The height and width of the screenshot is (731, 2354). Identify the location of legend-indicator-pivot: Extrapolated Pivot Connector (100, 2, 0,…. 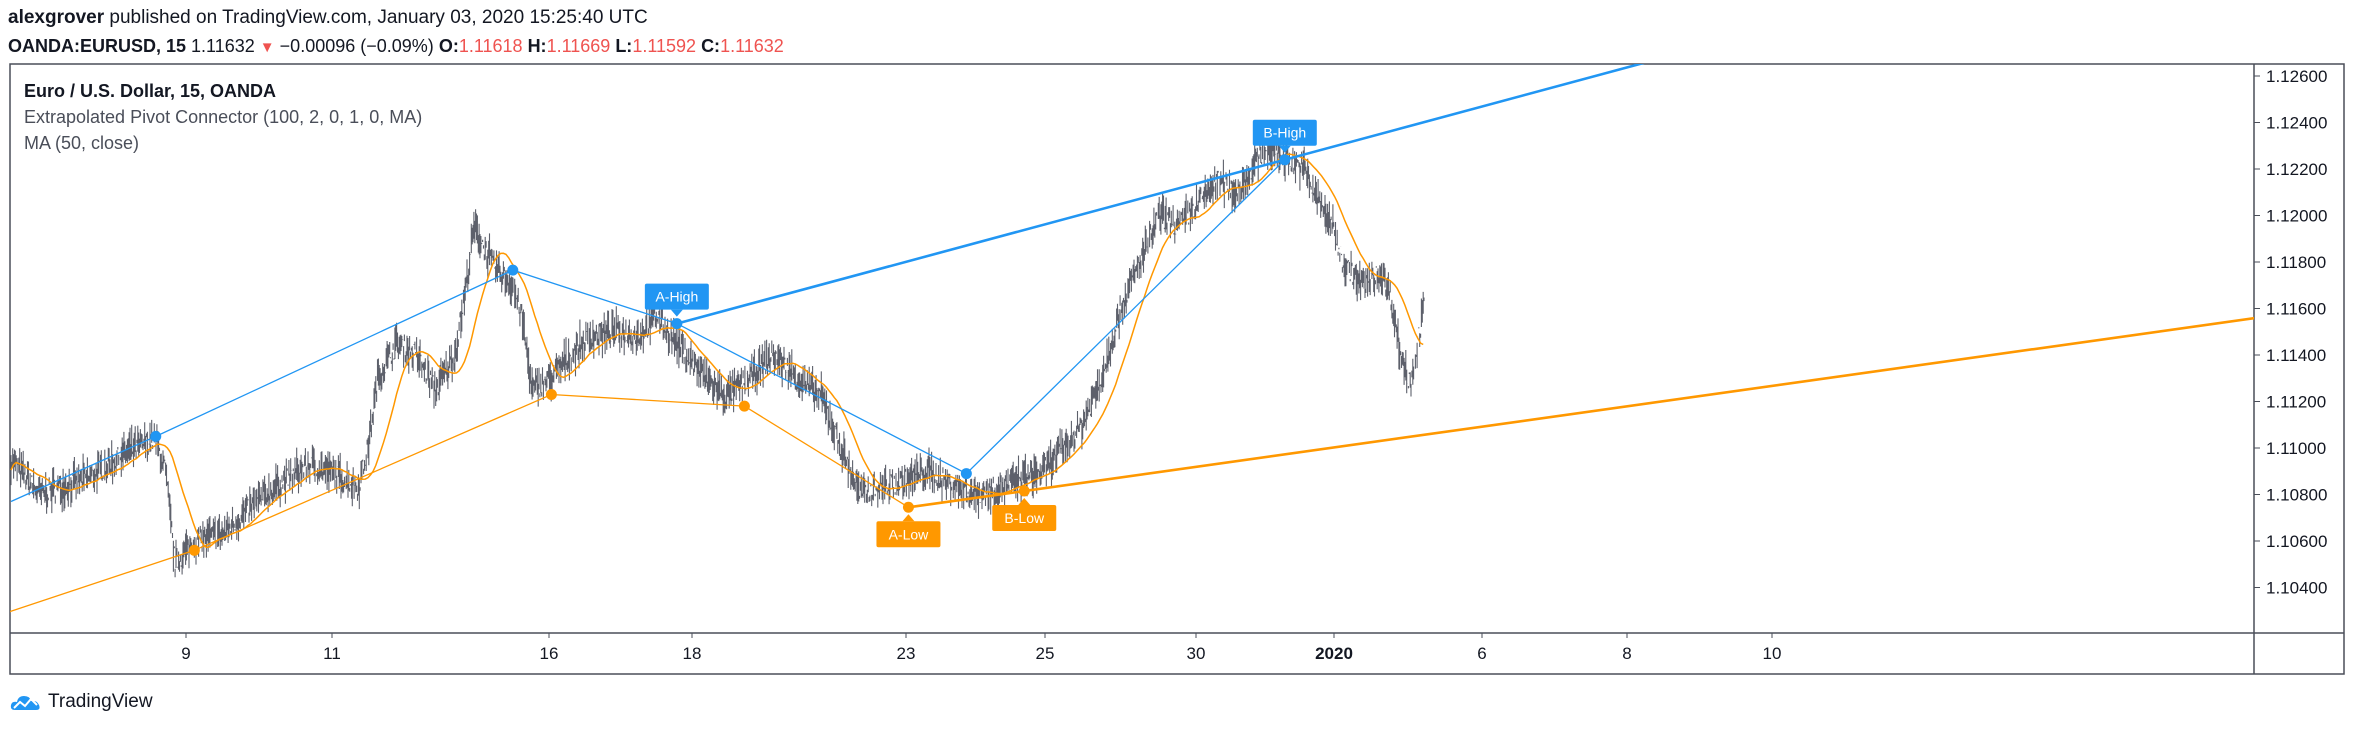
(223, 117).